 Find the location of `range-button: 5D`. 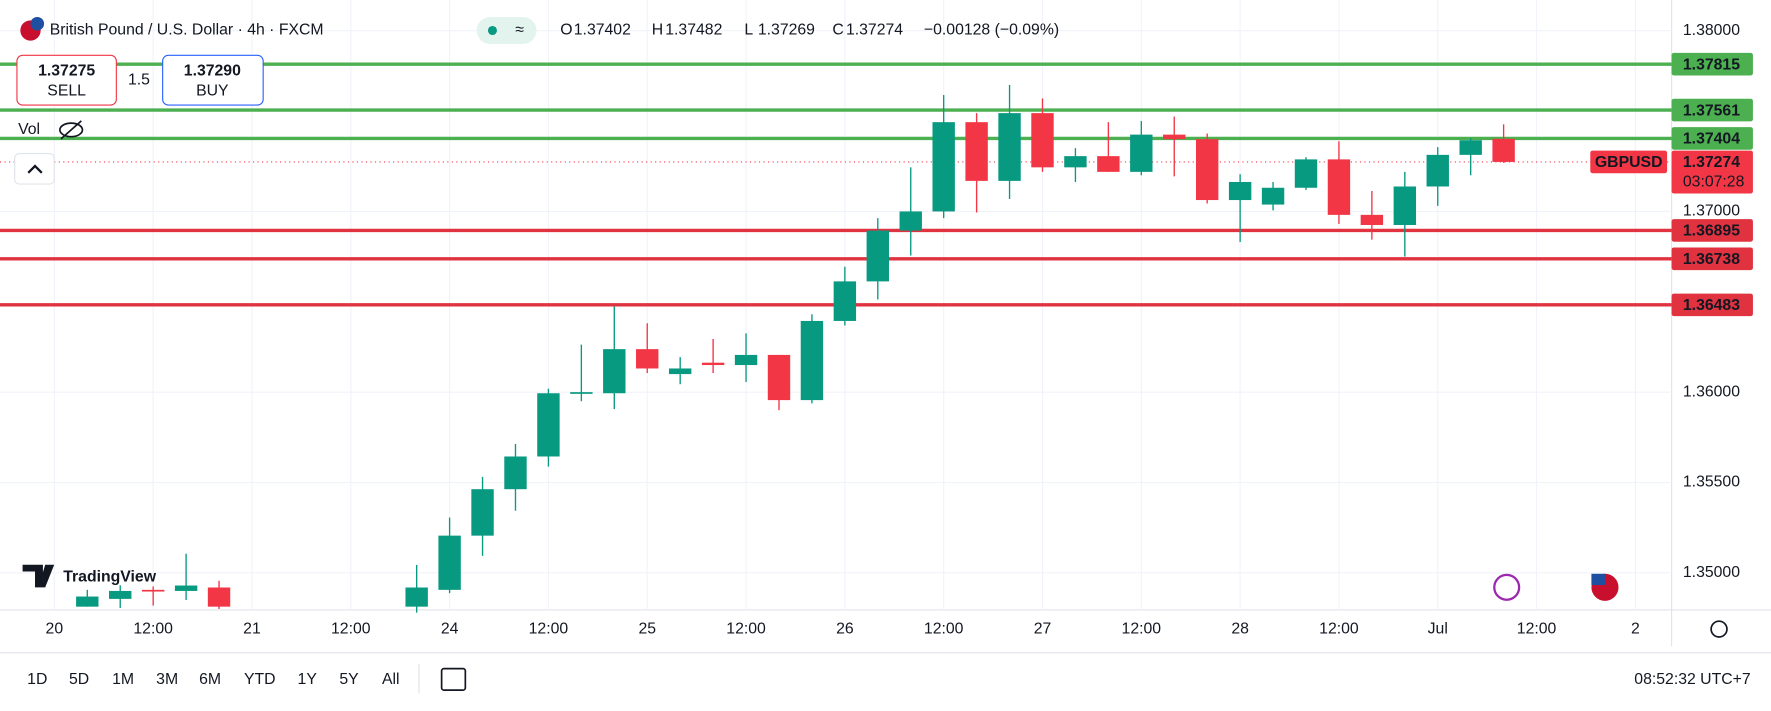

range-button: 5D is located at coordinates (79, 679).